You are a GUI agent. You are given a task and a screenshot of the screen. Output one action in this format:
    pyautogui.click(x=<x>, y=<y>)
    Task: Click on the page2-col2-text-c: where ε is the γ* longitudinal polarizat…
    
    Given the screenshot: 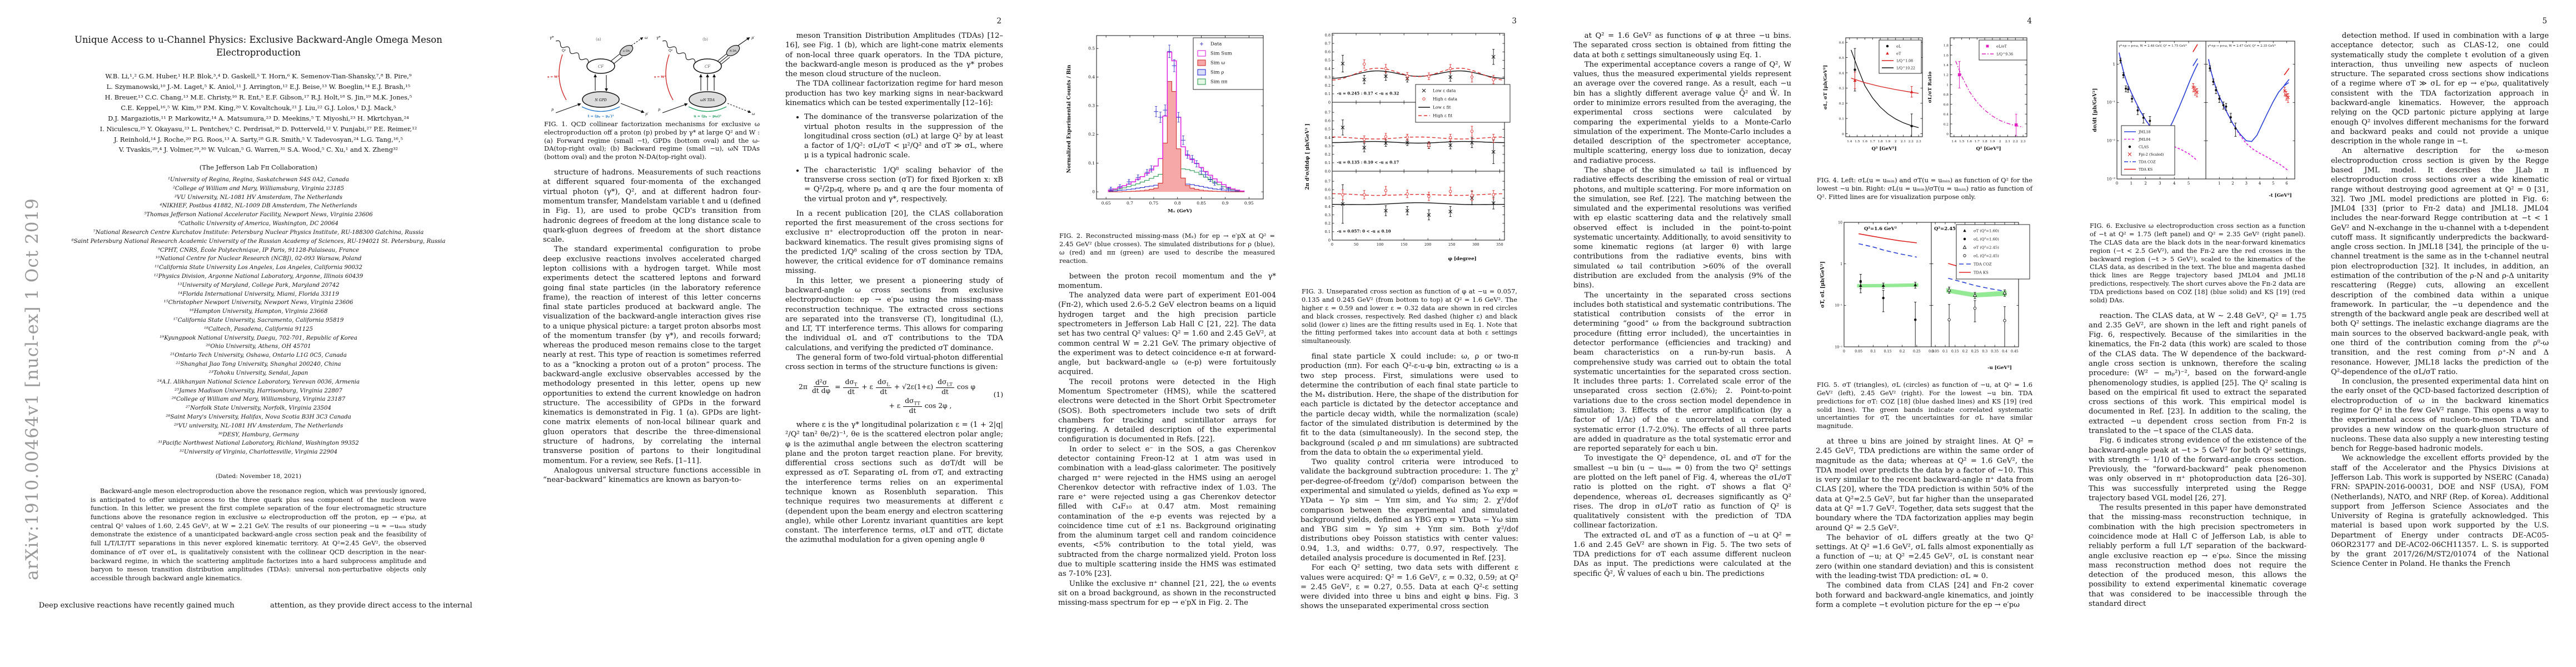 What is the action you would take?
    pyautogui.click(x=894, y=482)
    